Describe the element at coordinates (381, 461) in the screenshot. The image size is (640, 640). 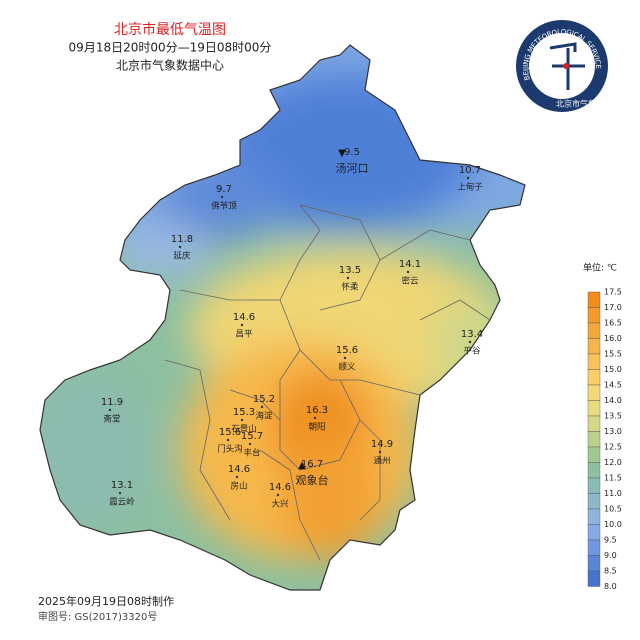
I see `station-name: 通州` at that location.